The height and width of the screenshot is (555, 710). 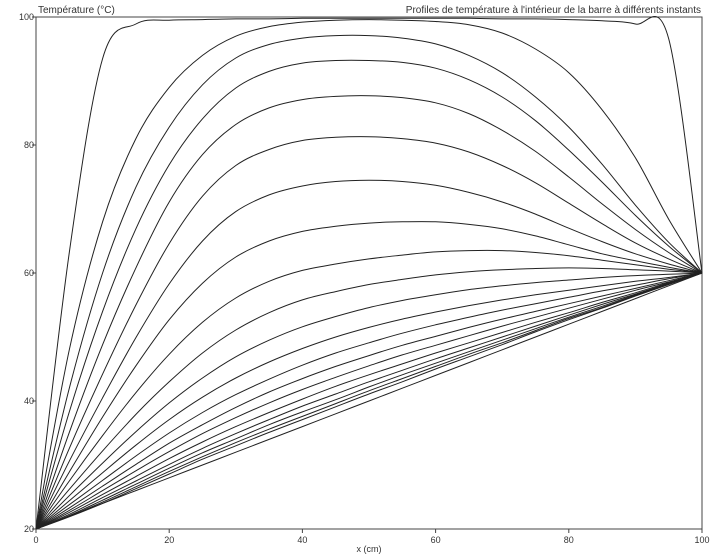 What do you see at coordinates (29, 401) in the screenshot?
I see `y-tick-label: 40` at bounding box center [29, 401].